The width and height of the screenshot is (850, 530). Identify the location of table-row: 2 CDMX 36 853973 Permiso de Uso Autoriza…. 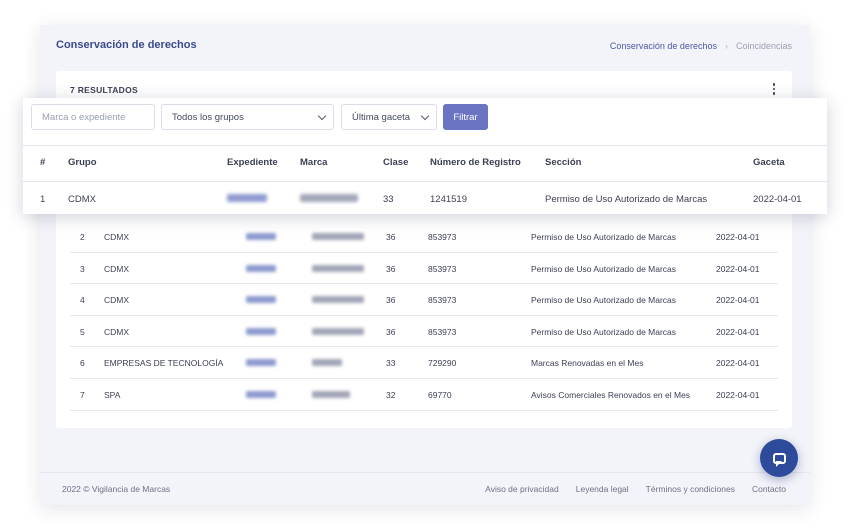
(424, 237).